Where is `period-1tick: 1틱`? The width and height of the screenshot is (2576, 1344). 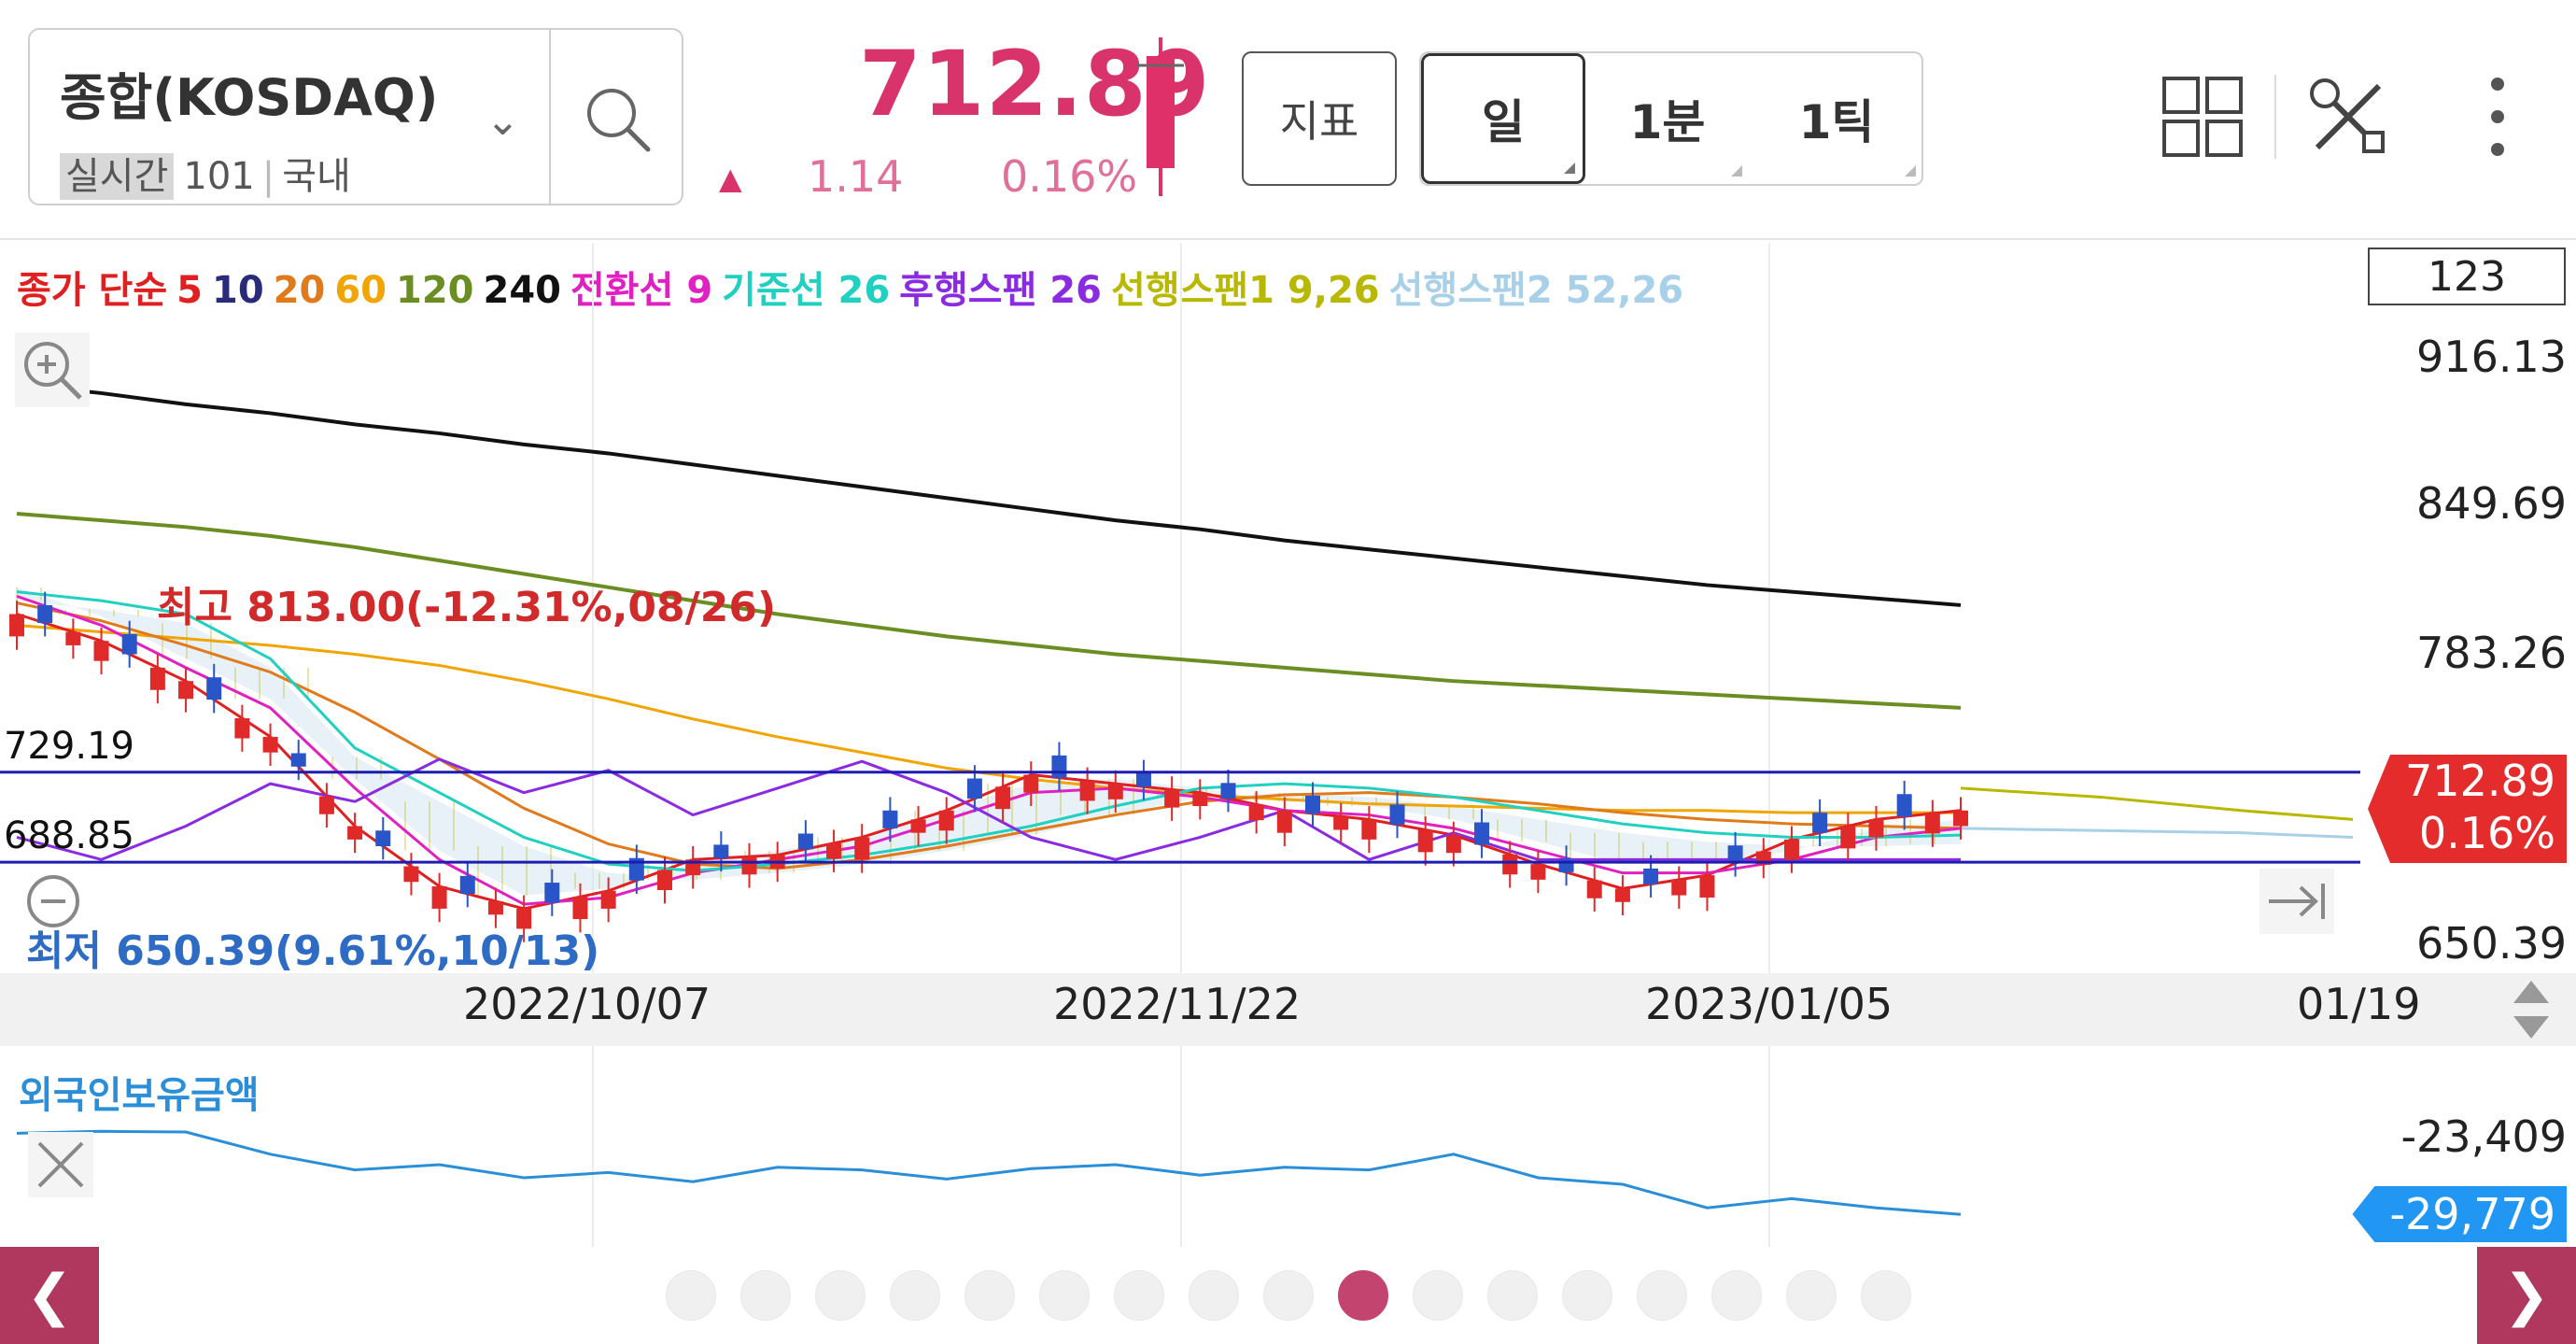
period-1tick: 1틱 is located at coordinates (1836, 118).